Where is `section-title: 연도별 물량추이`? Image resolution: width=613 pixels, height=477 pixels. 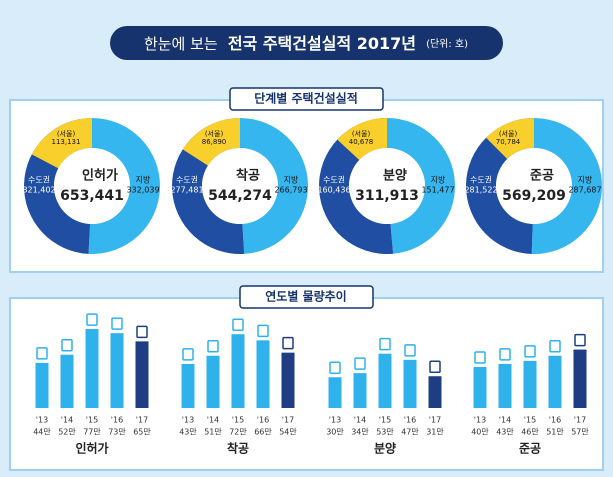 section-title: 연도별 물량추이 is located at coordinates (305, 296).